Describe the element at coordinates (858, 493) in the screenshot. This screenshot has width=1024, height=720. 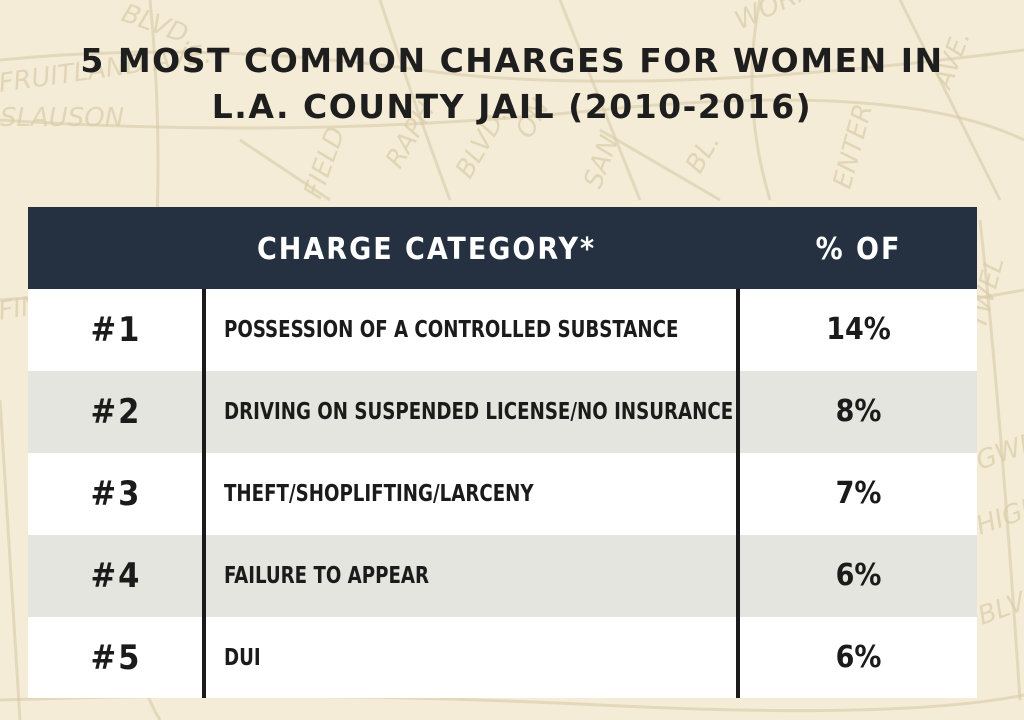
I see `percent-cell: 7%` at that location.